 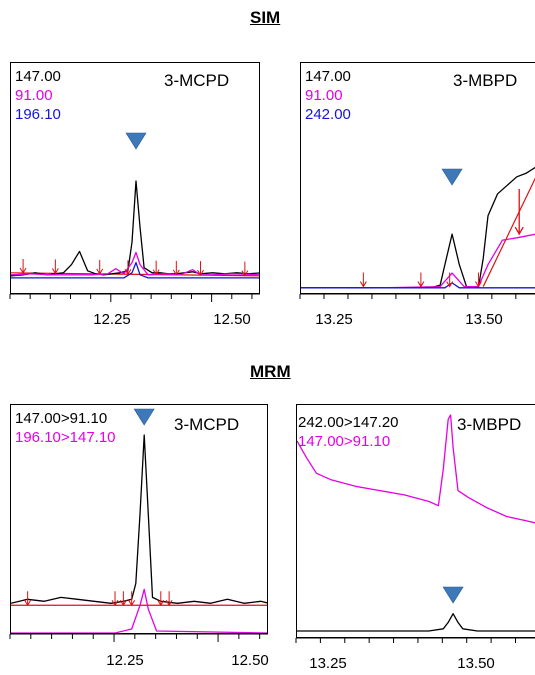 I want to click on legend: 147.00>91.10 196.10>147.10, so click(x=65, y=428).